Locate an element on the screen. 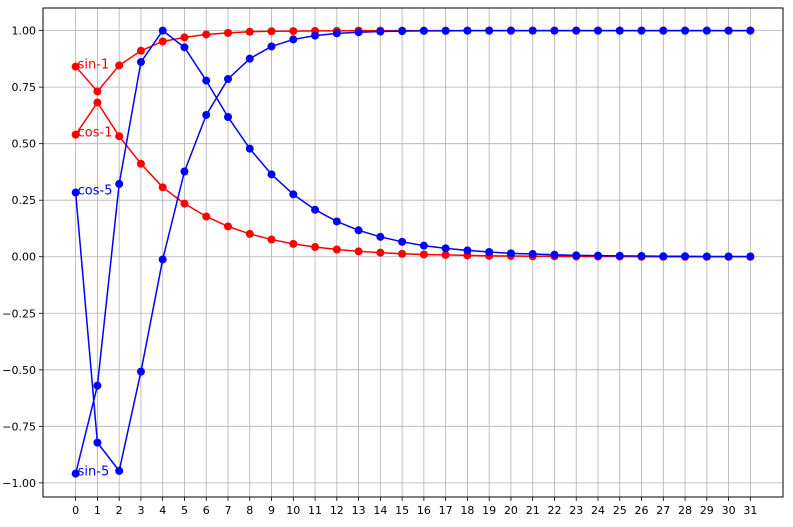 This screenshot has width=793, height=527. x-tick-label: 22 is located at coordinates (554, 510).